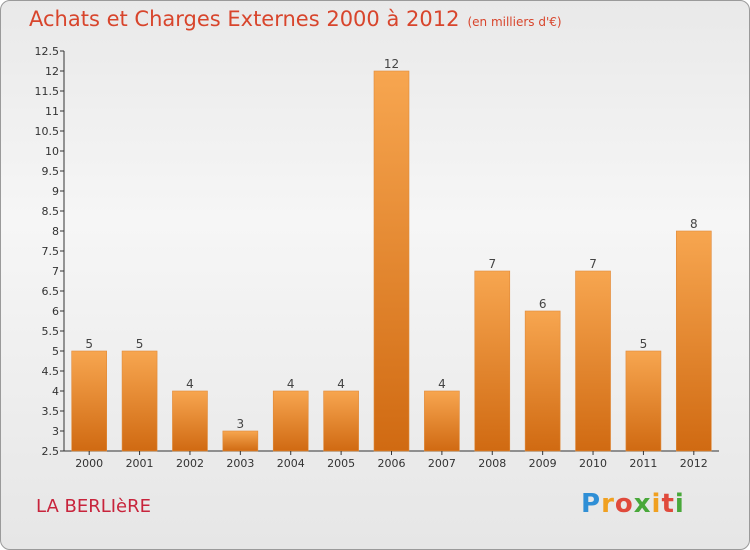  What do you see at coordinates (643, 463) in the screenshot?
I see `x-tick-label-2011: 2011` at bounding box center [643, 463].